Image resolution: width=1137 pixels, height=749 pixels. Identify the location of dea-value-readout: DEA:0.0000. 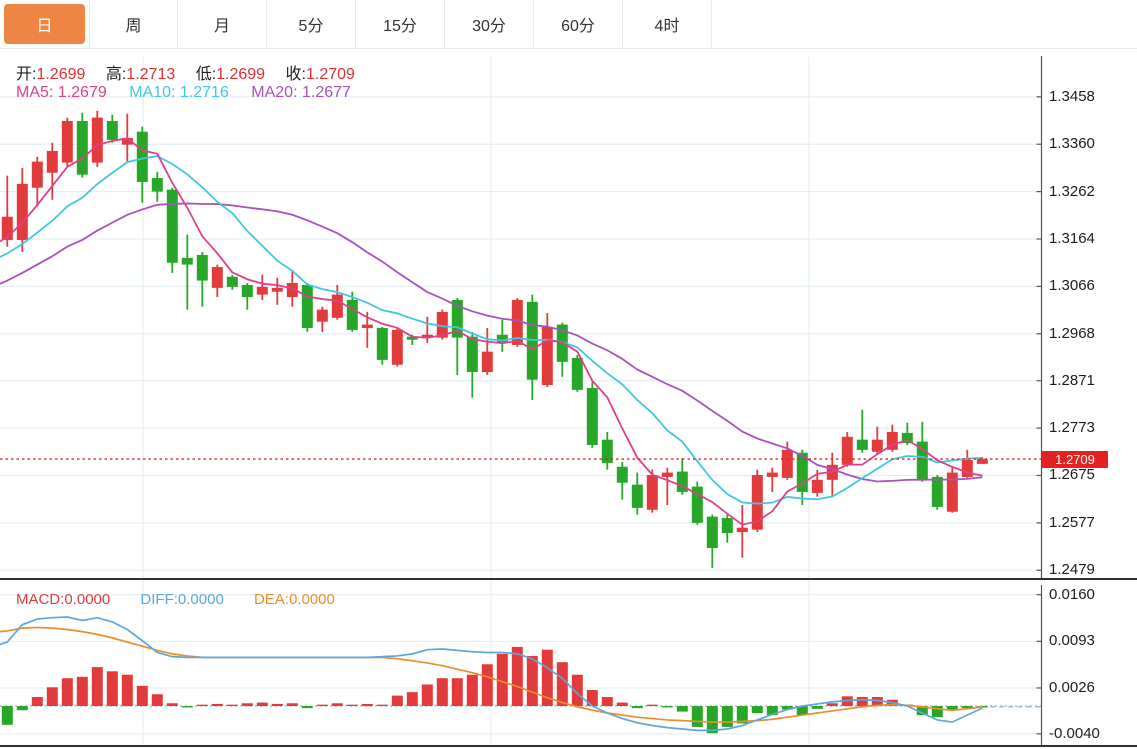
(294, 599).